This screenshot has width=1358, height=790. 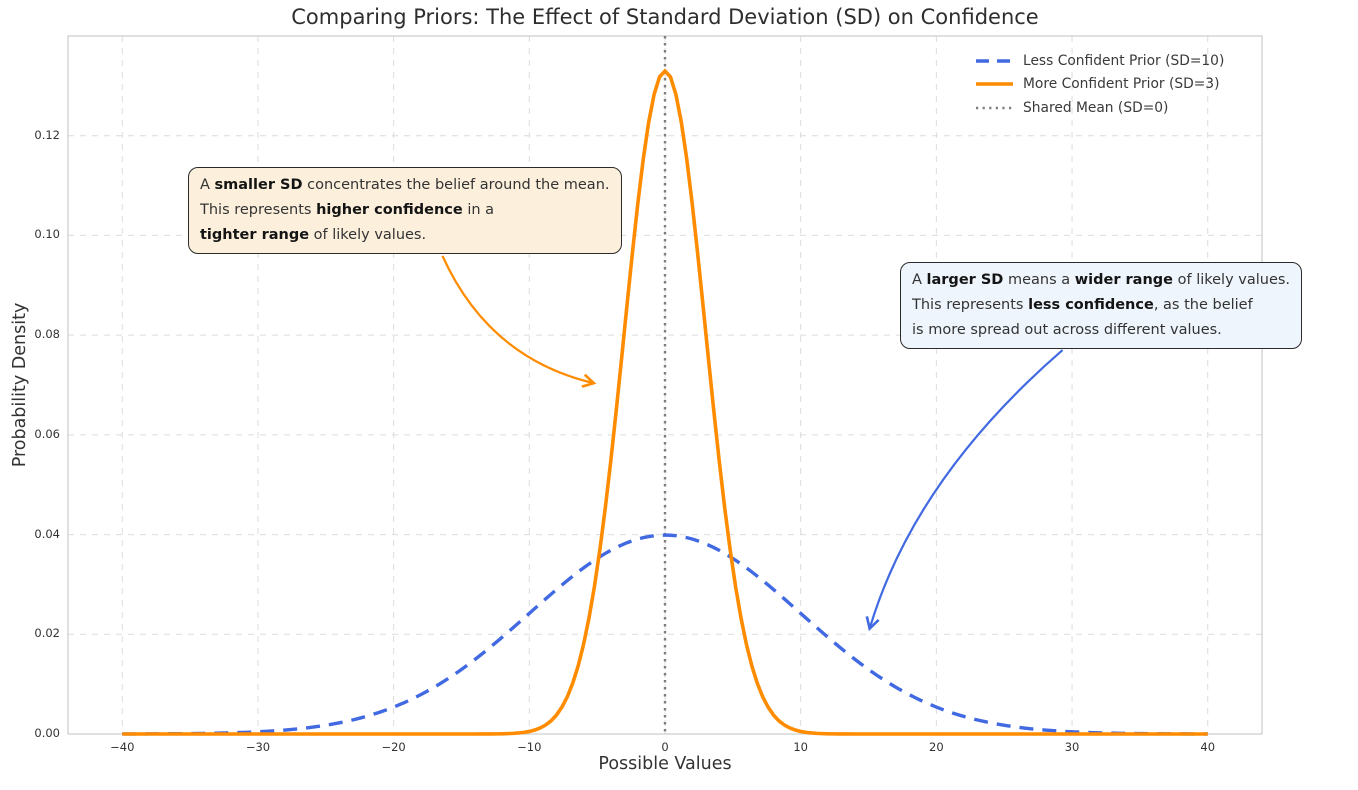 I want to click on legend-item: Shared Mean (SD=0), so click(x=1100, y=108).